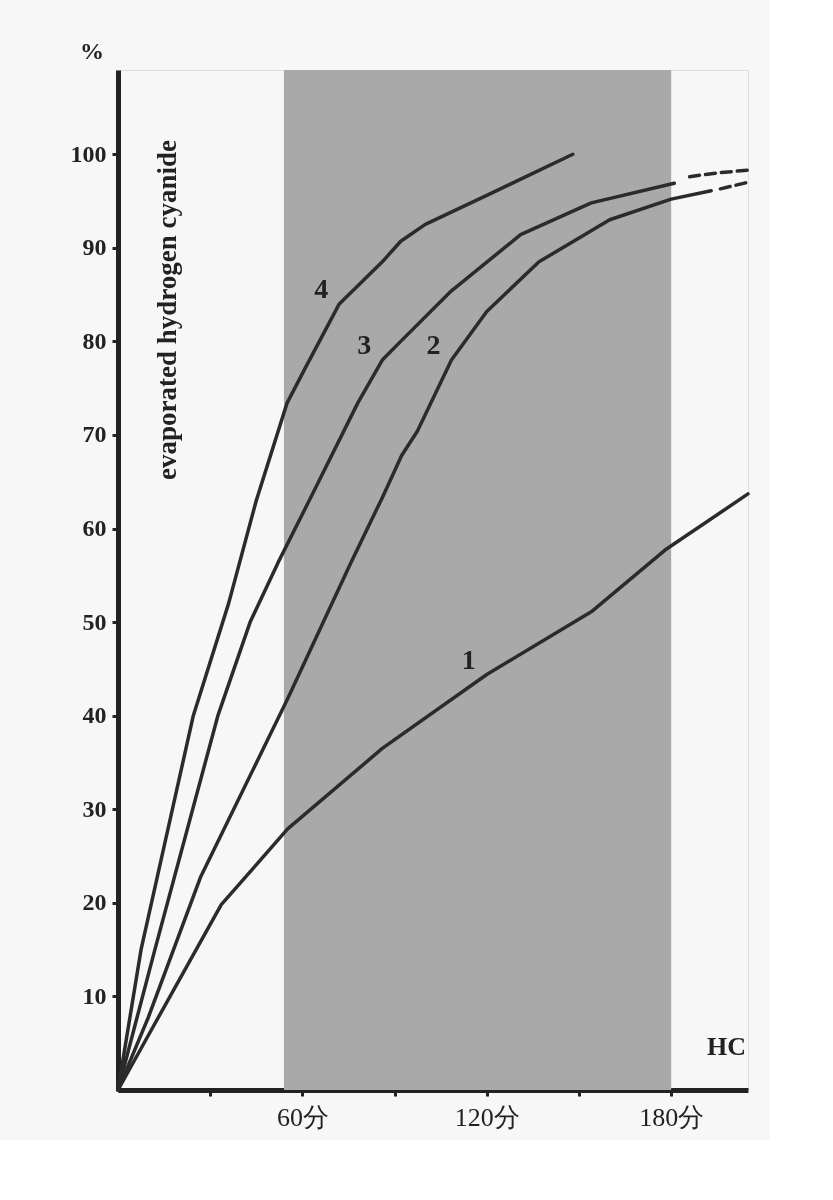 This screenshot has width=833, height=1200. Describe the element at coordinates (321, 288) in the screenshot. I see `series-label: 4` at that location.